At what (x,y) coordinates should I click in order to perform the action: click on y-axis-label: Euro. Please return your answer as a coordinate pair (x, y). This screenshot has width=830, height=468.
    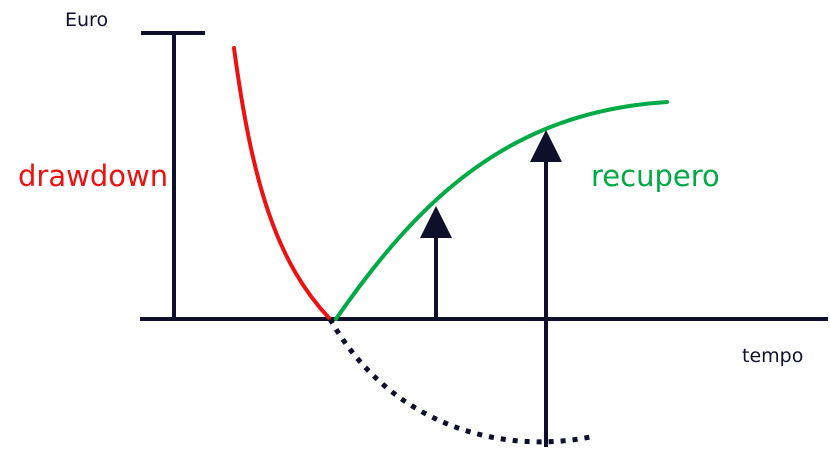
    Looking at the image, I should click on (86, 20).